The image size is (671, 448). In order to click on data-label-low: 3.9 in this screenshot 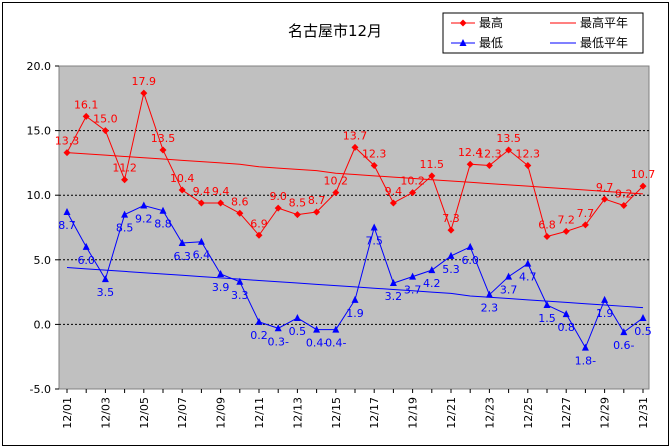, I will do `click(221, 287)`.